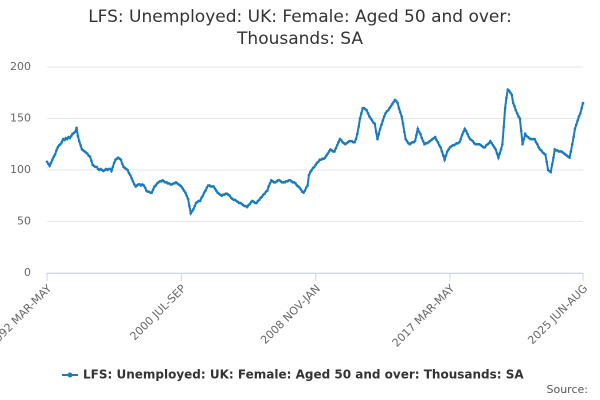 The image size is (600, 400). Describe the element at coordinates (27, 316) in the screenshot. I see `x-tick-label: 1992 MAR-MAY` at that location.